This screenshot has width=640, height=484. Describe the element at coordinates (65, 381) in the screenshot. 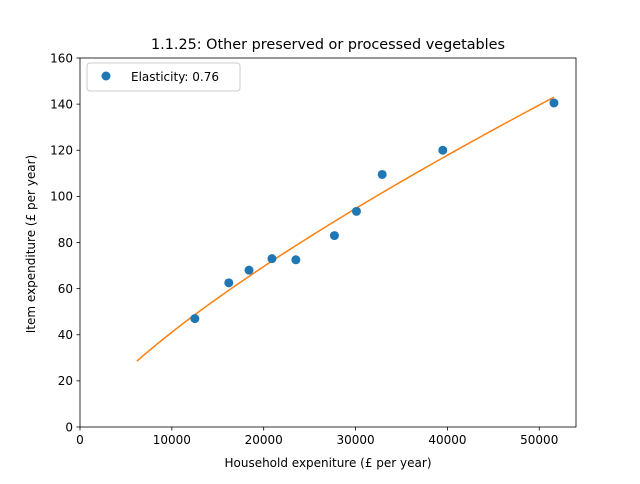

I see `y-tick-label: 20` at that location.